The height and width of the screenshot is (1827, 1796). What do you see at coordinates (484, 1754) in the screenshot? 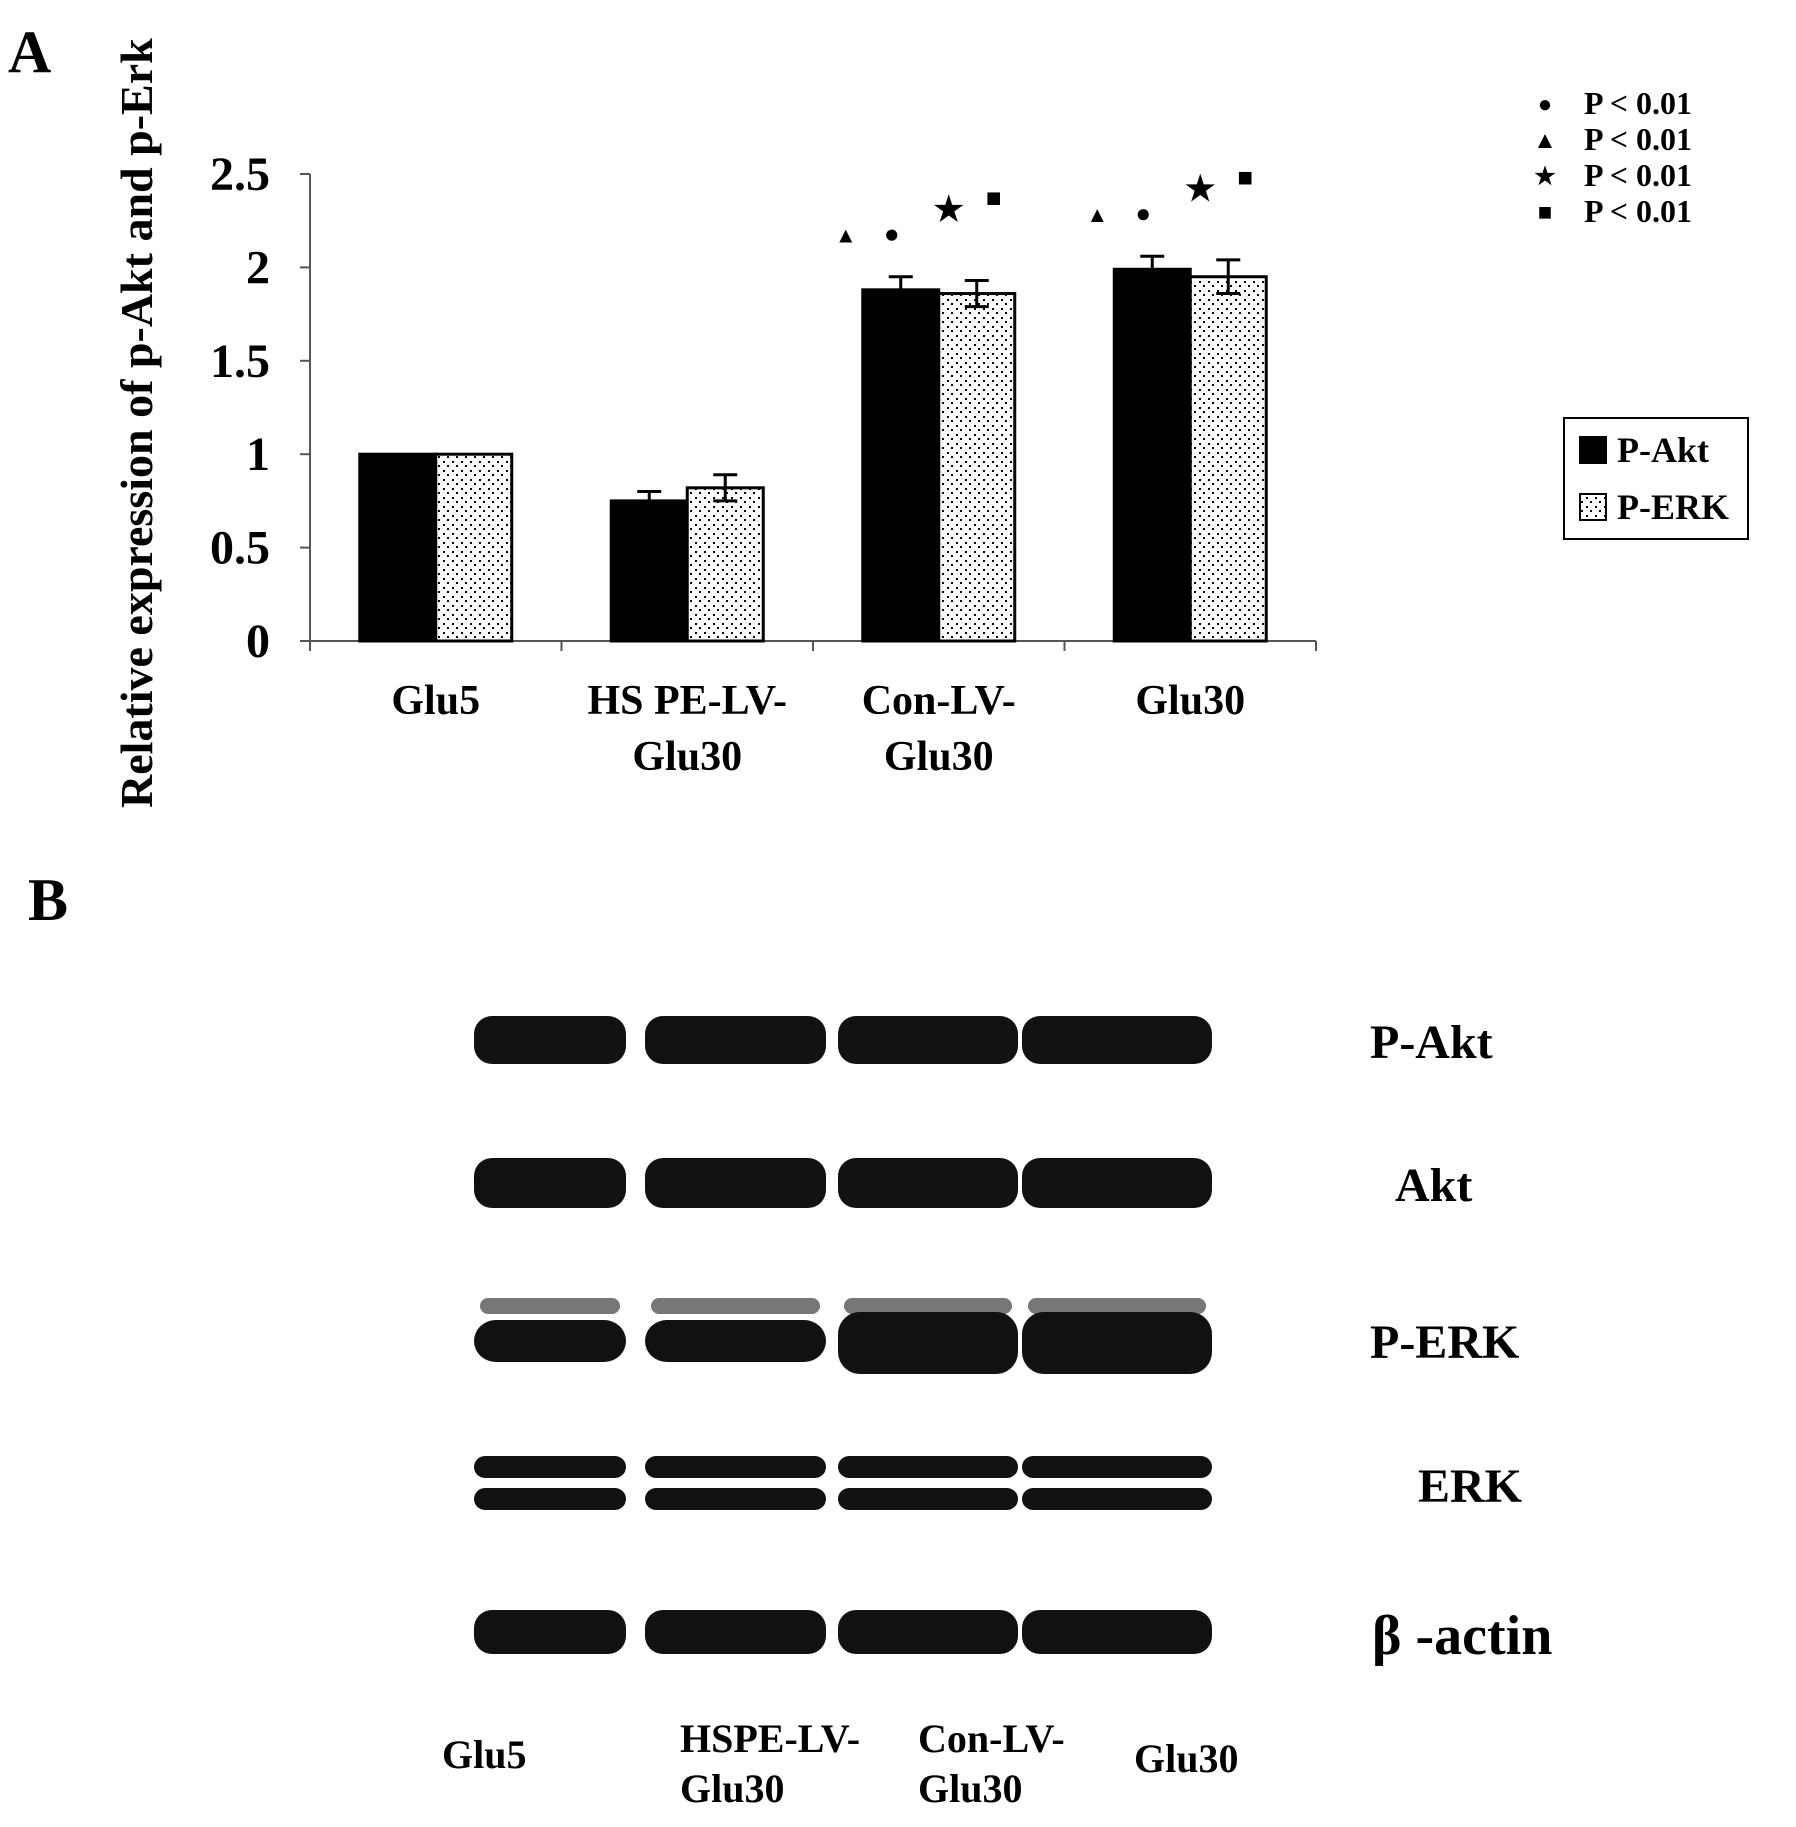
I see `blot-lane-label: Glu5` at bounding box center [484, 1754].